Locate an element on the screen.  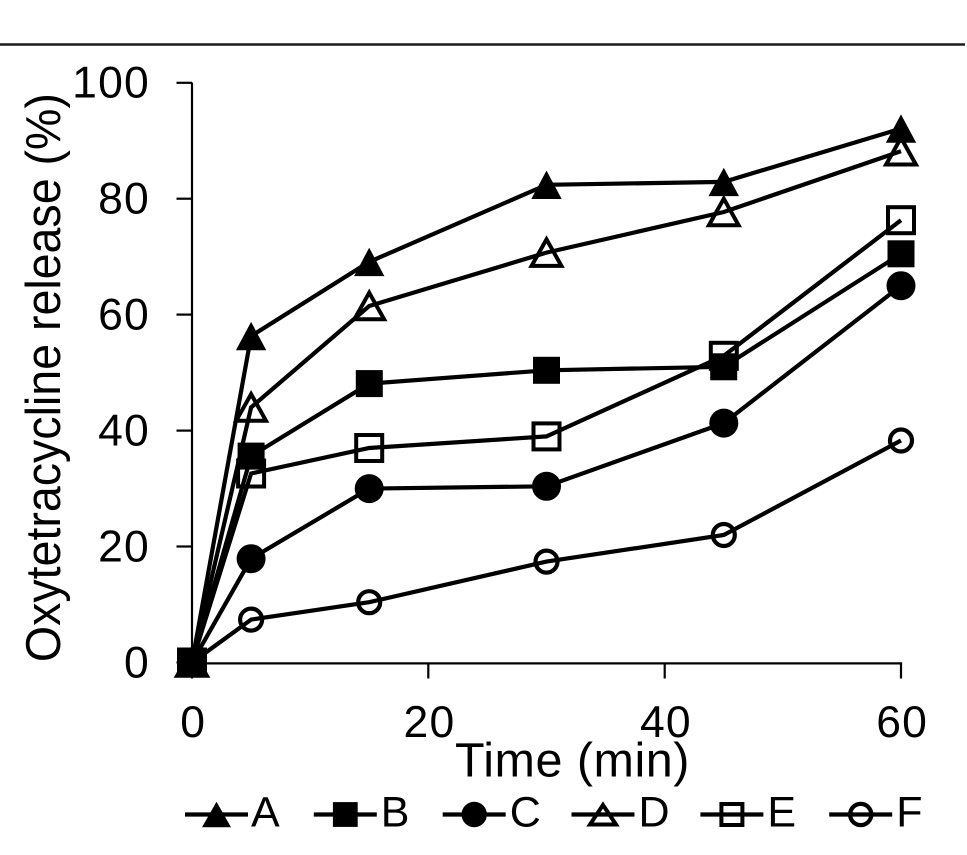
svg-text: 80 is located at coordinates (124, 199).